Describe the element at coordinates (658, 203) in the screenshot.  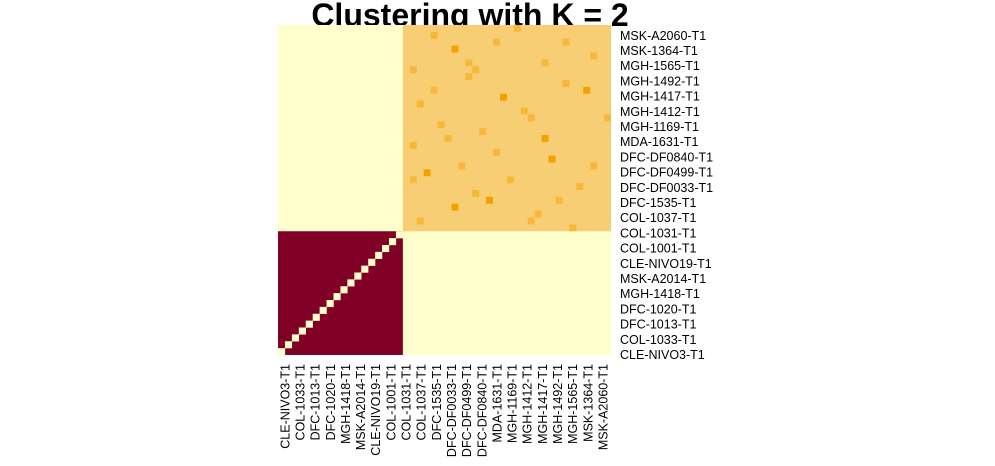
I see `row-label: DFC-1535-T1` at that location.